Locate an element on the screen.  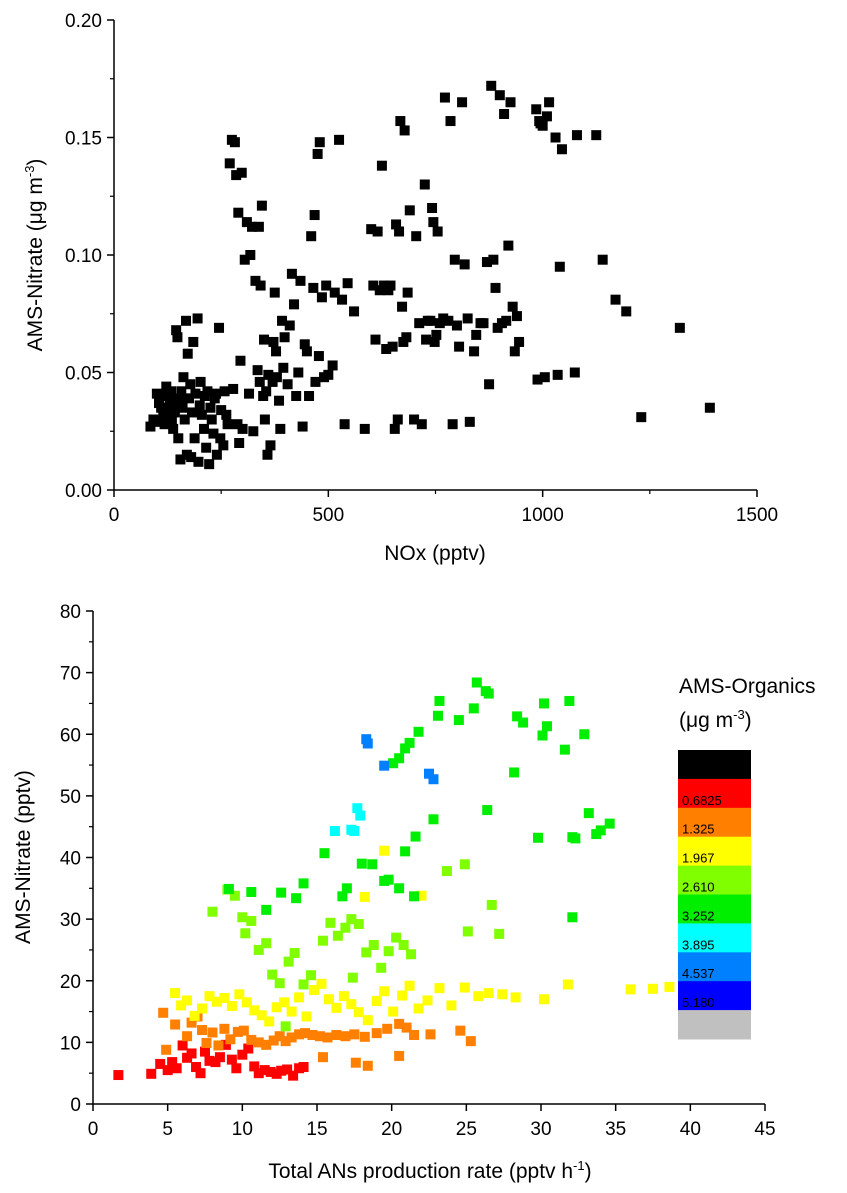
colorbar-title: AMS-Organics is located at coordinates (747, 686).